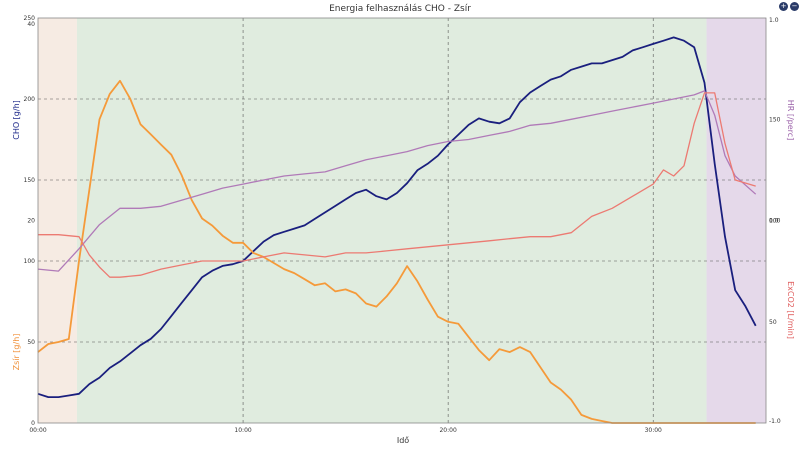  Describe the element at coordinates (16, 352) in the screenshot. I see `zsir-axis-label: Zsír [g/h]` at that location.